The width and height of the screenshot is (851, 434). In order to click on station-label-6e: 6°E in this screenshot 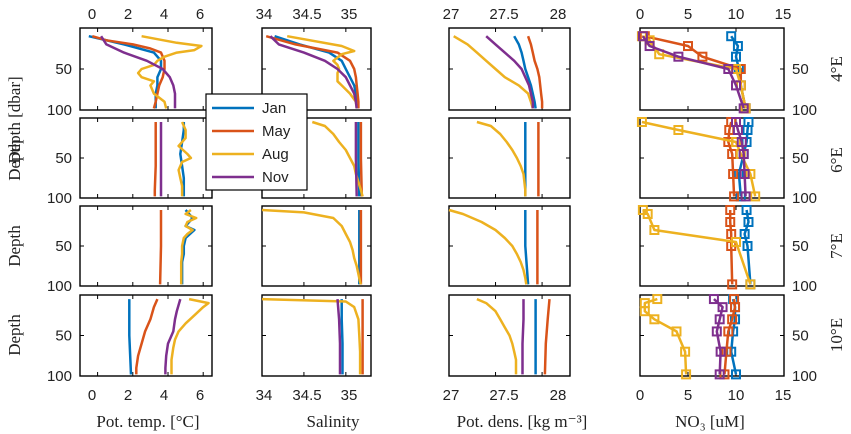, I will do `click(836, 160)`.